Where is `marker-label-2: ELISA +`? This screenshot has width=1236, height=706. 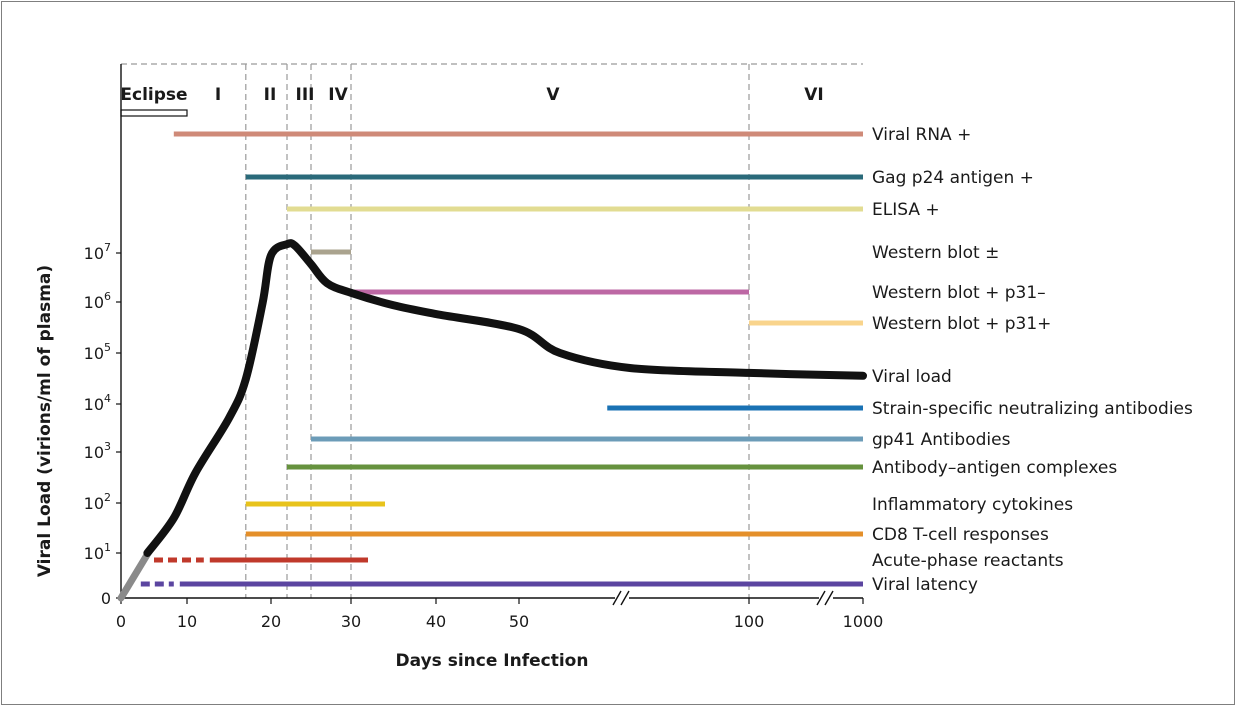
marker-label-2: ELISA + is located at coordinates (906, 210).